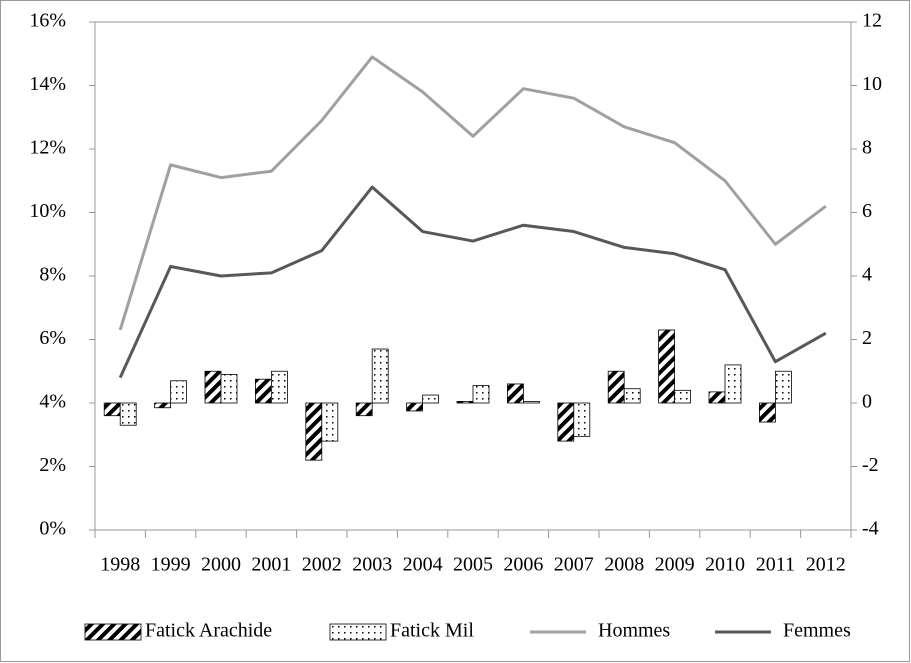  What do you see at coordinates (52, 275) in the screenshot?
I see `y-tick-label: 8%` at bounding box center [52, 275].